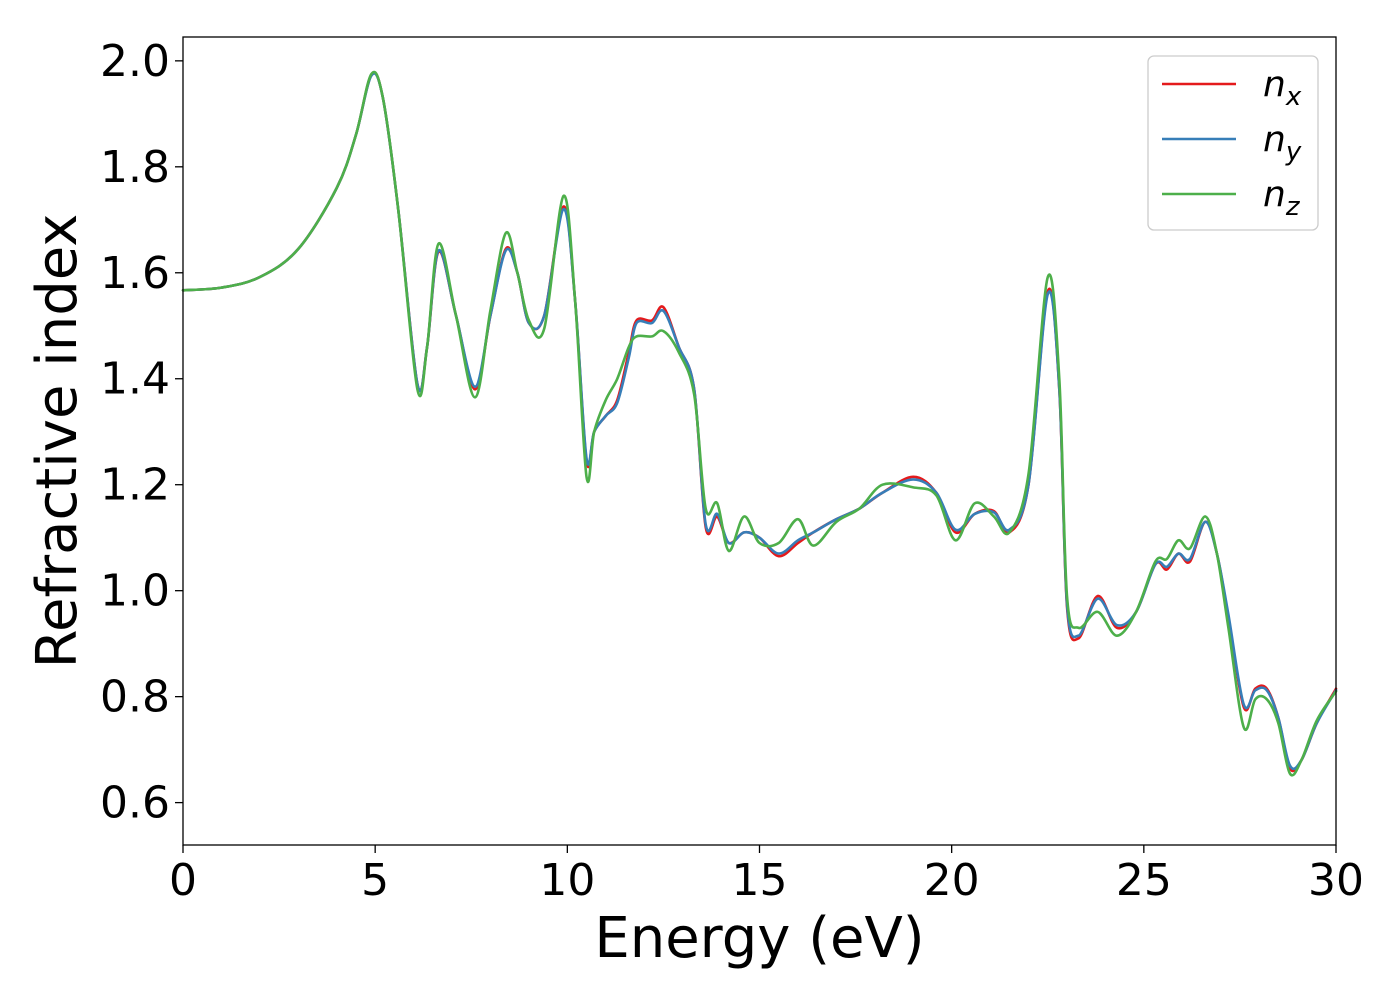  I want to click on x-axis-ticks: 0 5 10 15 20 25 30, so click(766, 875).